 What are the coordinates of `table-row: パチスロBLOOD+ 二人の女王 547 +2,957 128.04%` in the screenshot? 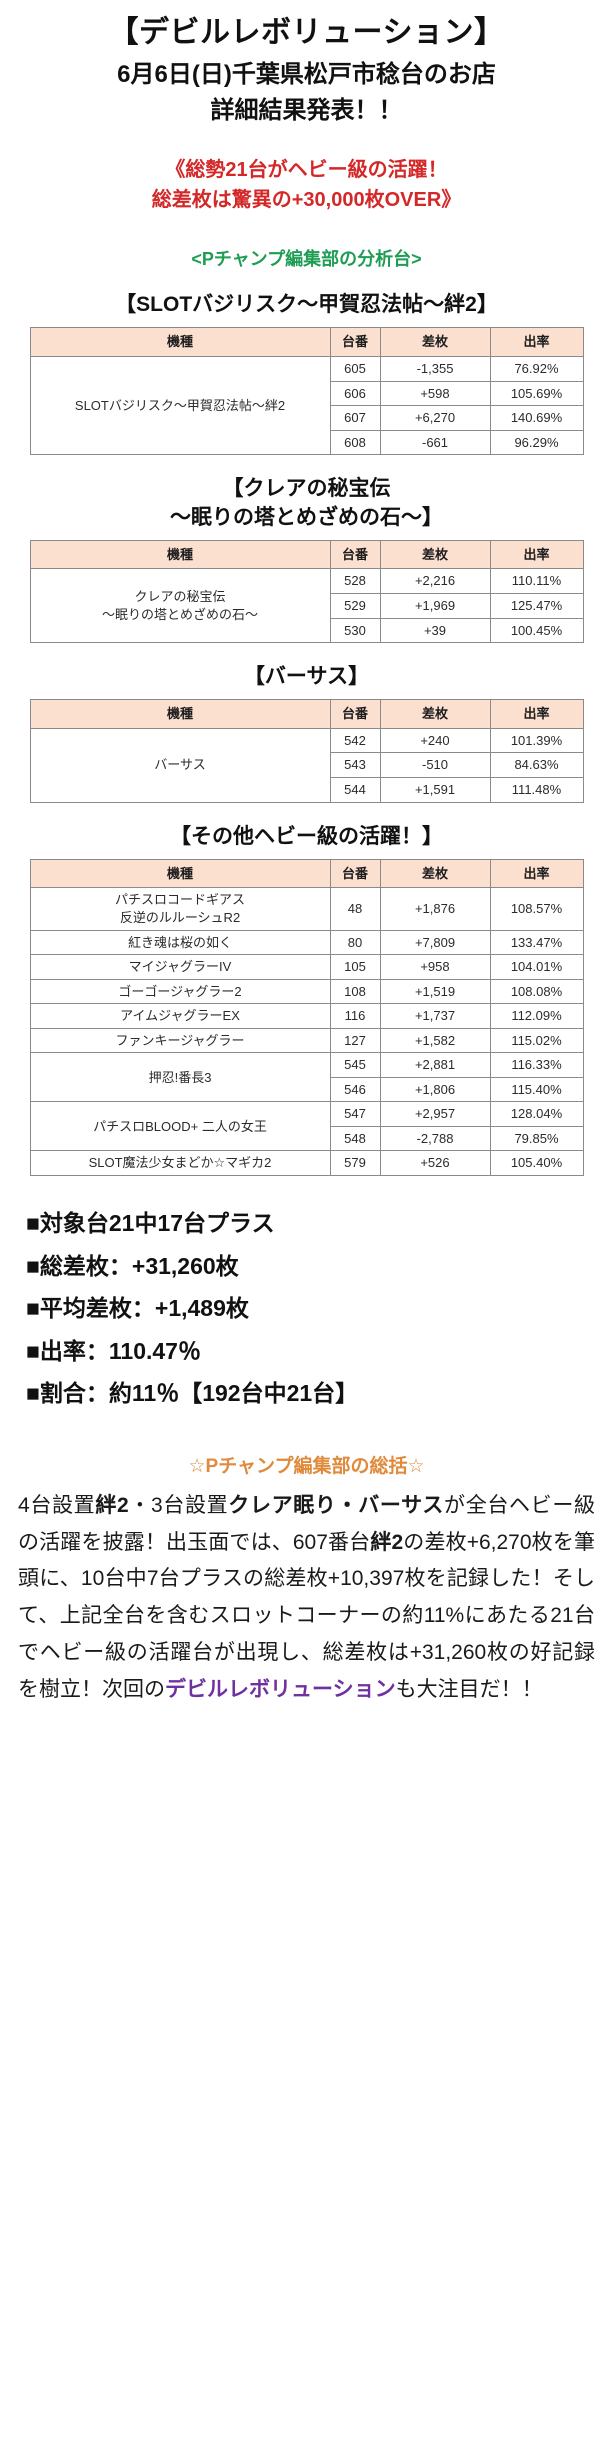 It's located at (306, 1126).